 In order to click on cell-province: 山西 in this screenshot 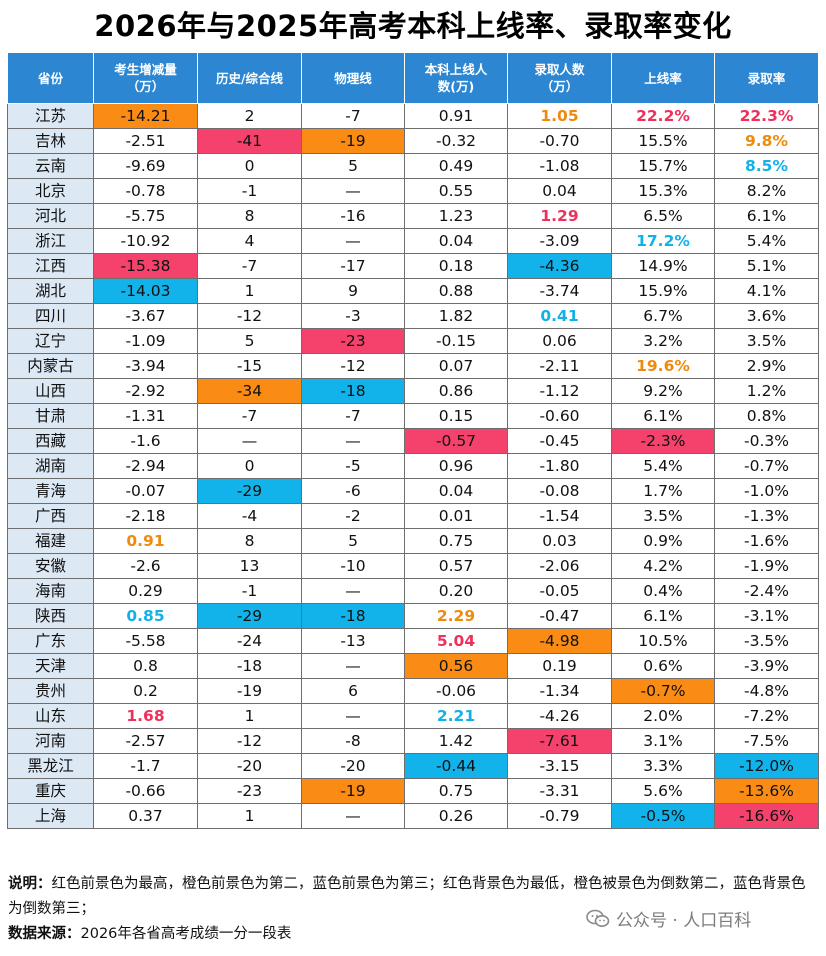, I will do `click(50, 391)`.